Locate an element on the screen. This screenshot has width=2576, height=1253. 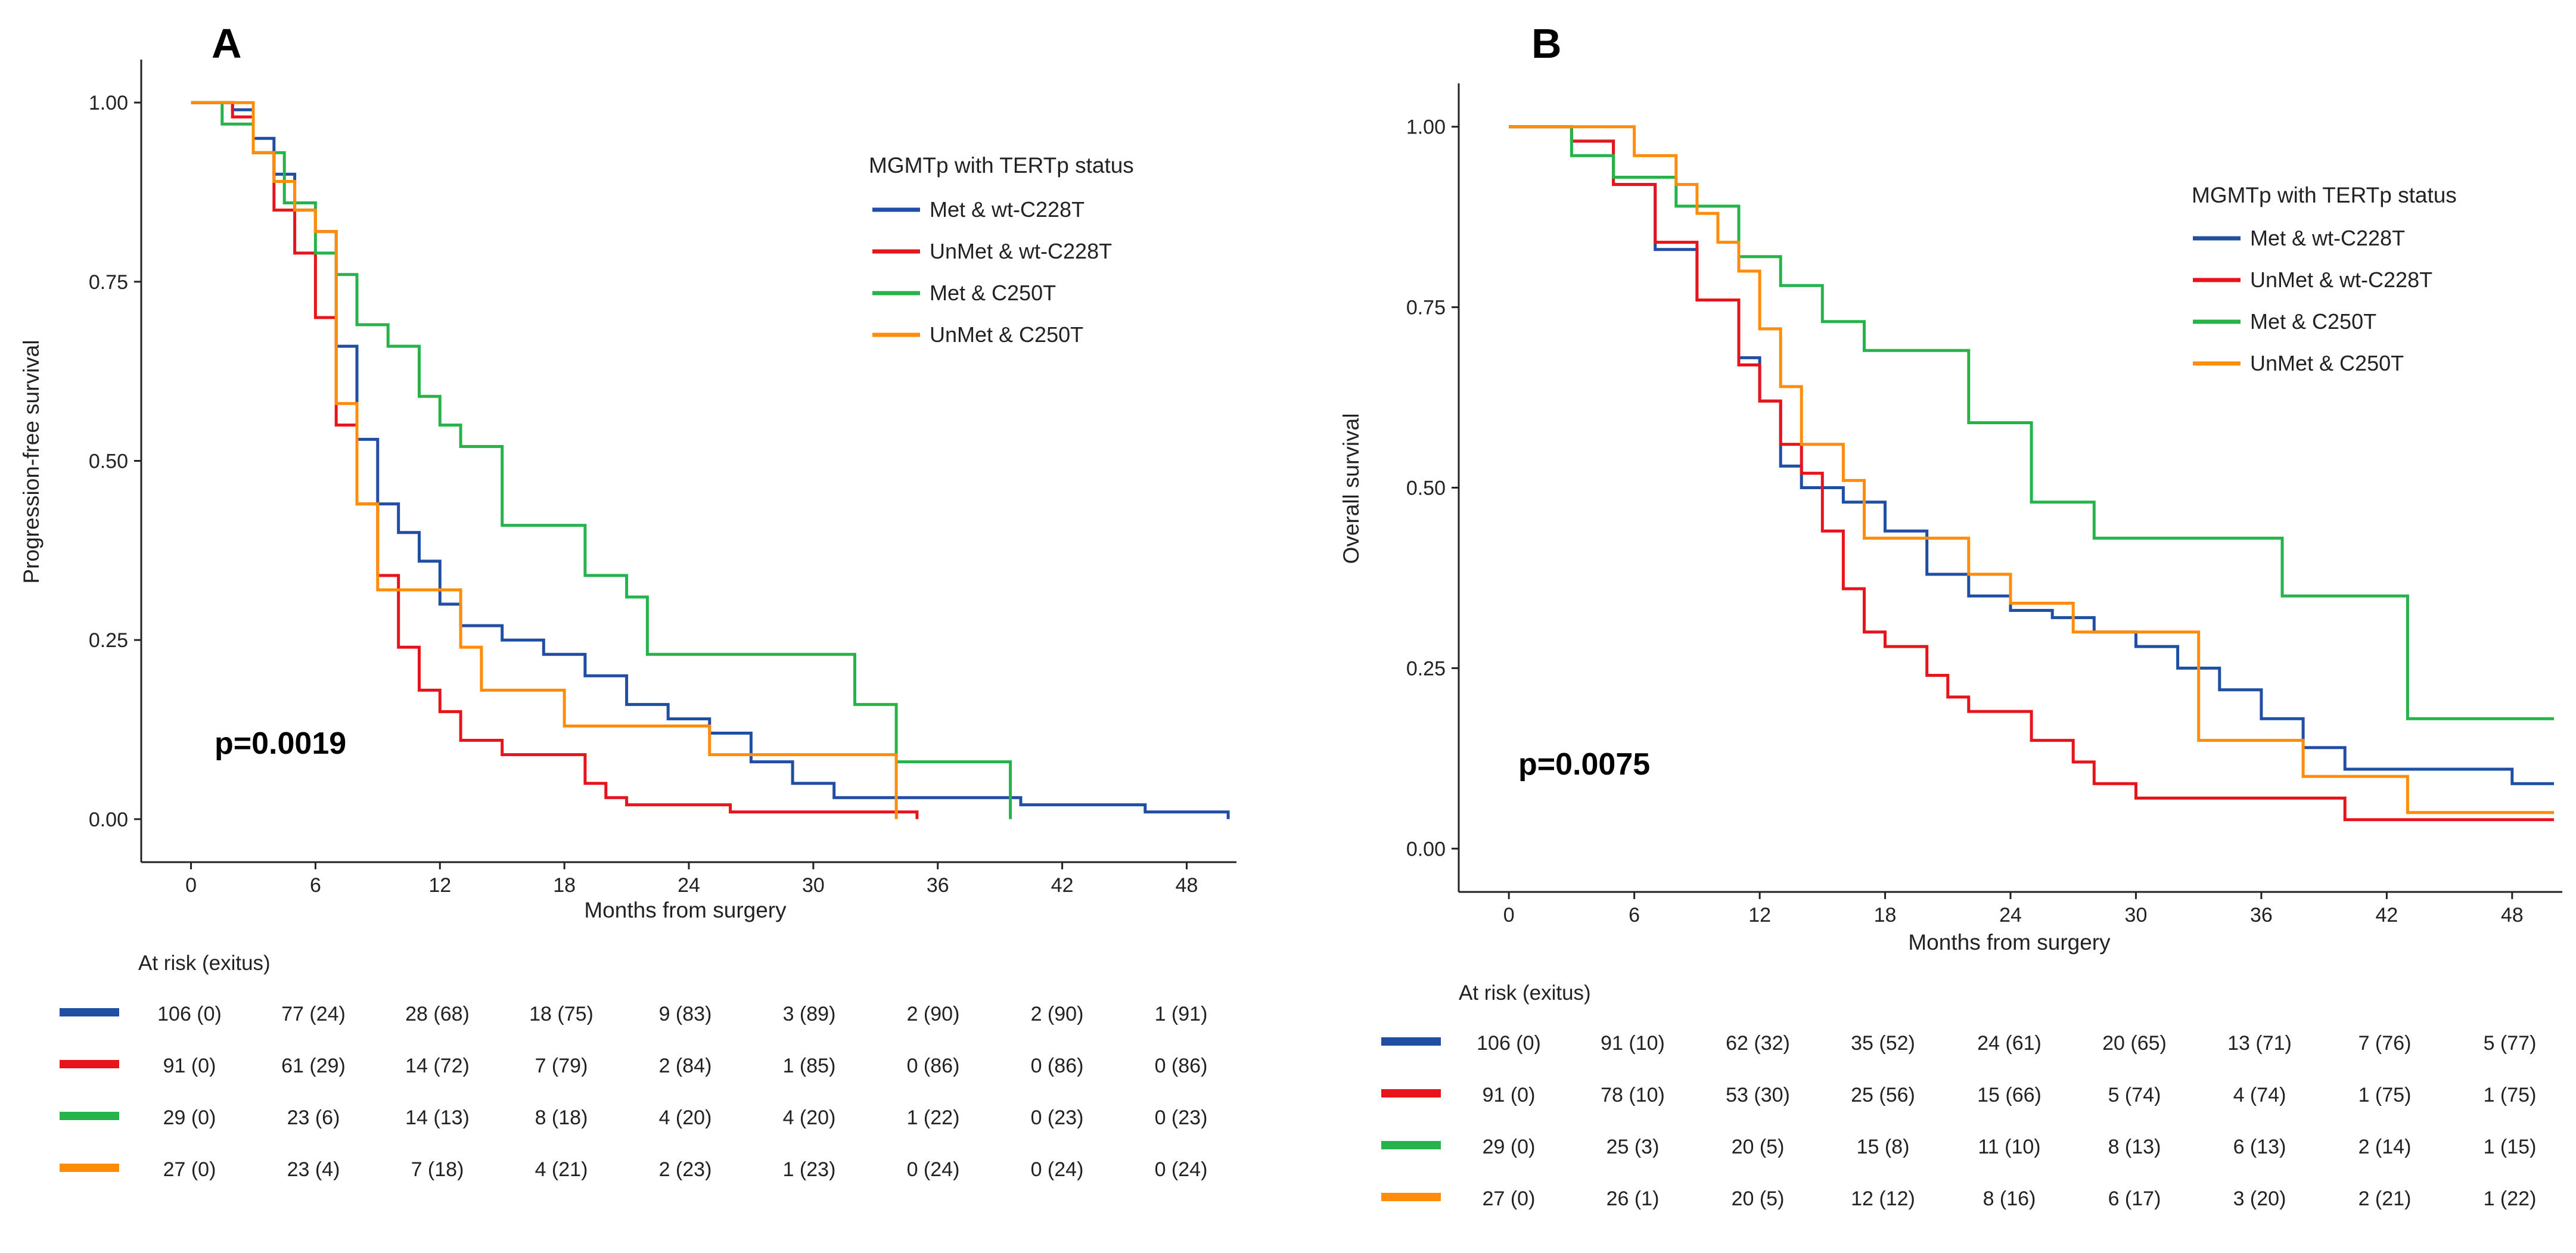
risk-table-cell: 3 (20) is located at coordinates (2259, 1198).